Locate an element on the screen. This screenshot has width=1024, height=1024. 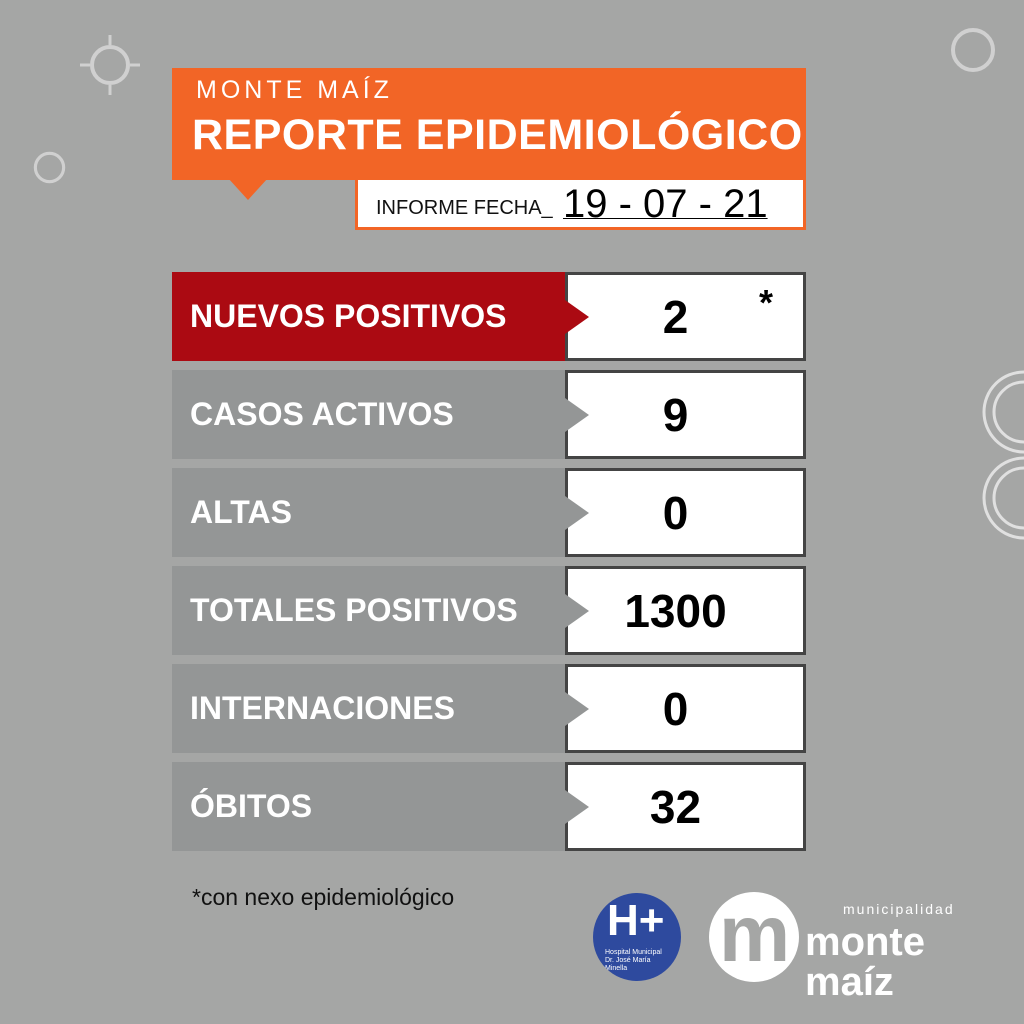
stat-value: 32 is located at coordinates (675, 806).